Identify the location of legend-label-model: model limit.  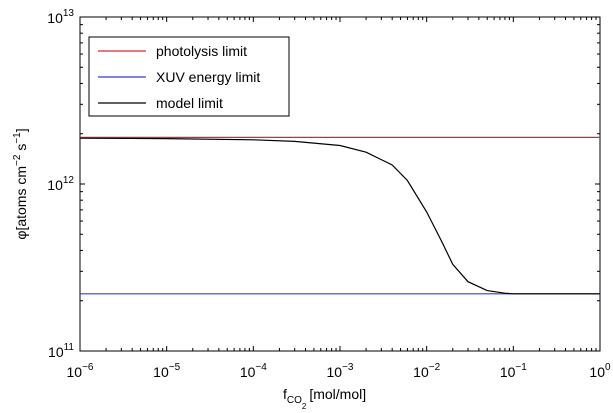
(189, 103).